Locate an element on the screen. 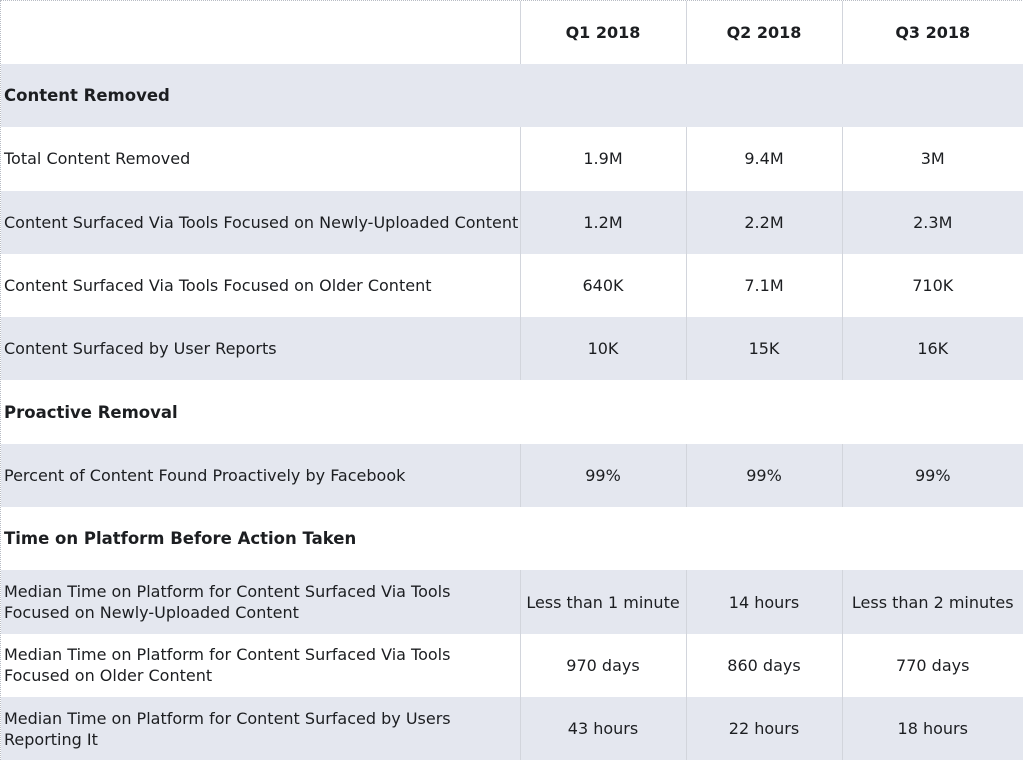 The width and height of the screenshot is (1024, 762). section-row: Time on Platform Before Action Taken is located at coordinates (512, 539).